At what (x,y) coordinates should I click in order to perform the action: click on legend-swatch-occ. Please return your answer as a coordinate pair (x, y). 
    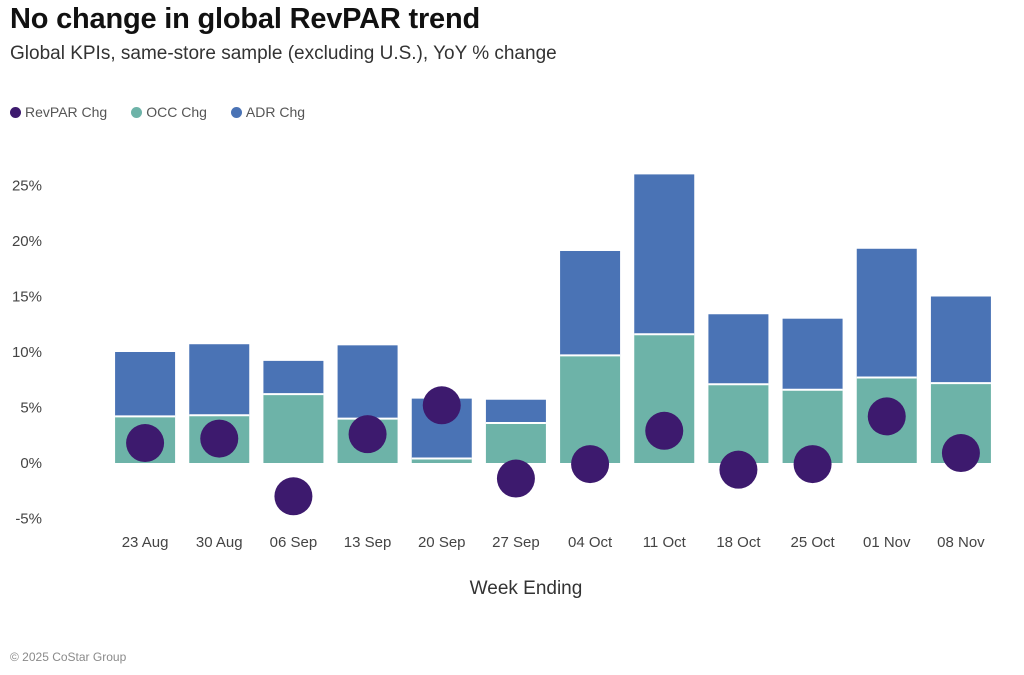
    Looking at the image, I should click on (137, 112).